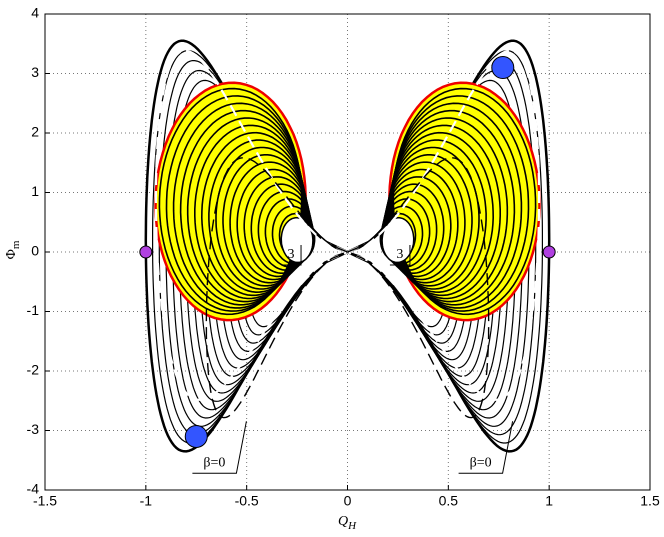 The image size is (664, 537). What do you see at coordinates (348, 501) in the screenshot?
I see `x-tick-label: 0` at bounding box center [348, 501].